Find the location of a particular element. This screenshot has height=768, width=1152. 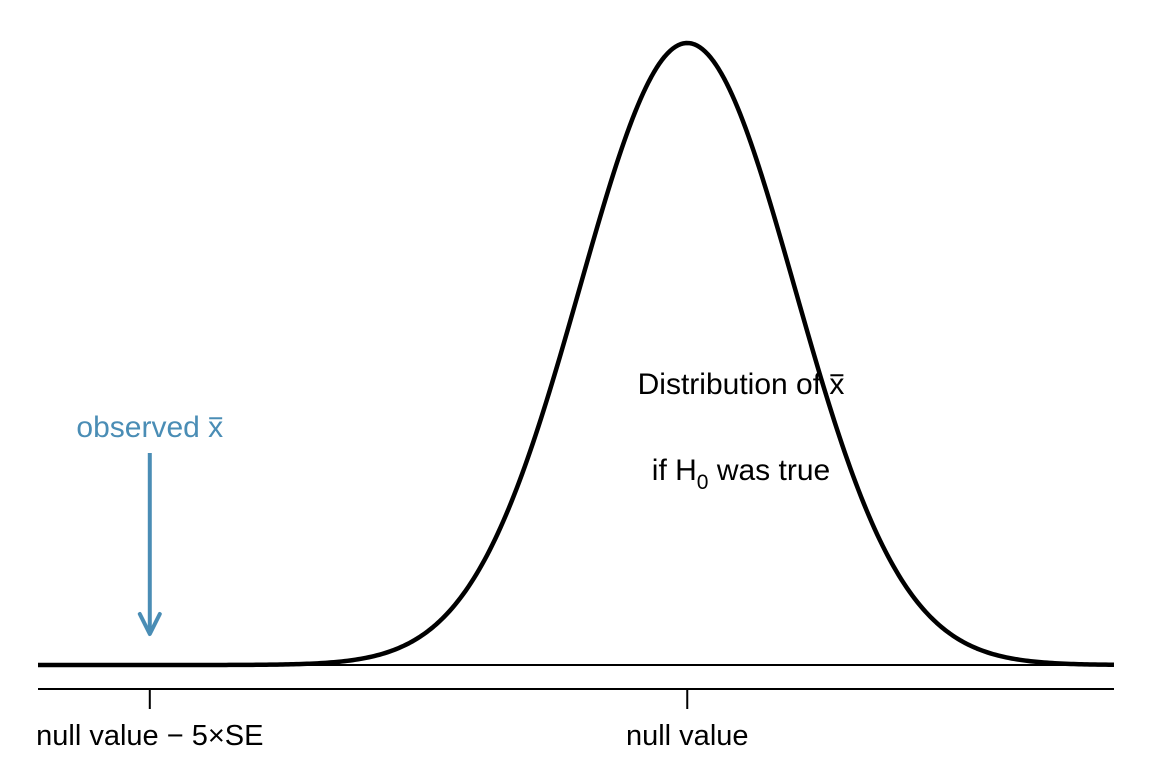

xbar-symbol: x is located at coordinates (836, 384).